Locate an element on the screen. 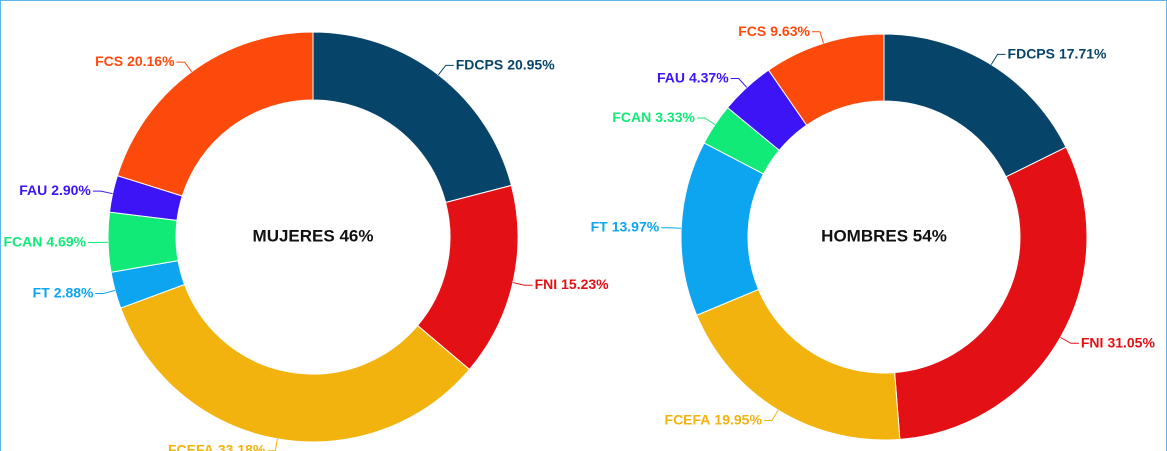 The height and width of the screenshot is (451, 1167). slice-label: FAU 4.37% is located at coordinates (693, 77).